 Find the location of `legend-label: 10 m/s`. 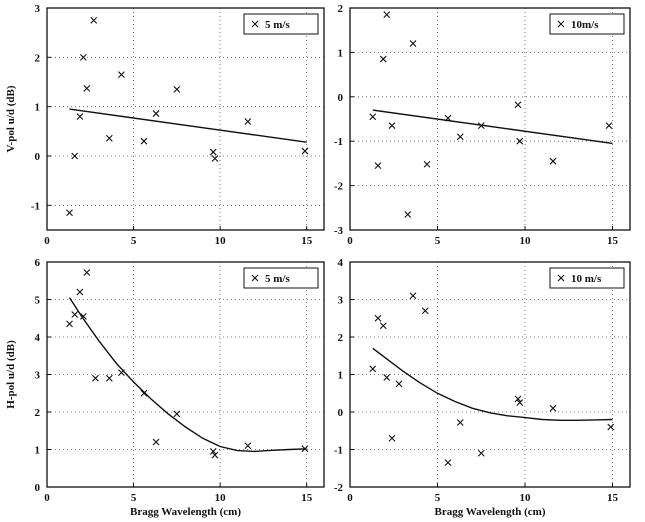

legend-label: 10 m/s is located at coordinates (586, 279).